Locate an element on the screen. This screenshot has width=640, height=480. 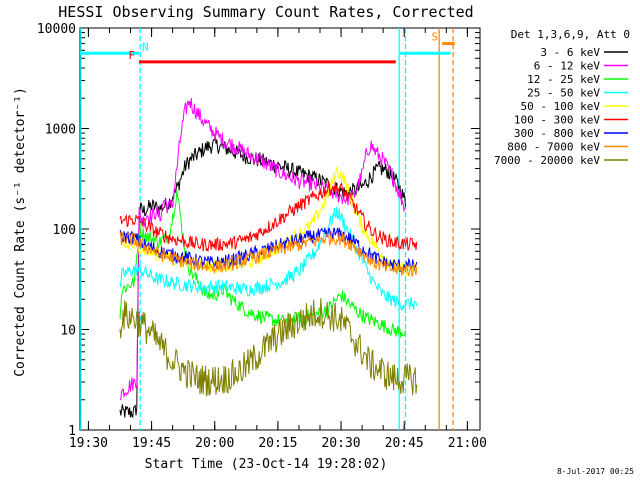
legend-label: 25 - 50 keV is located at coordinates (563, 93).